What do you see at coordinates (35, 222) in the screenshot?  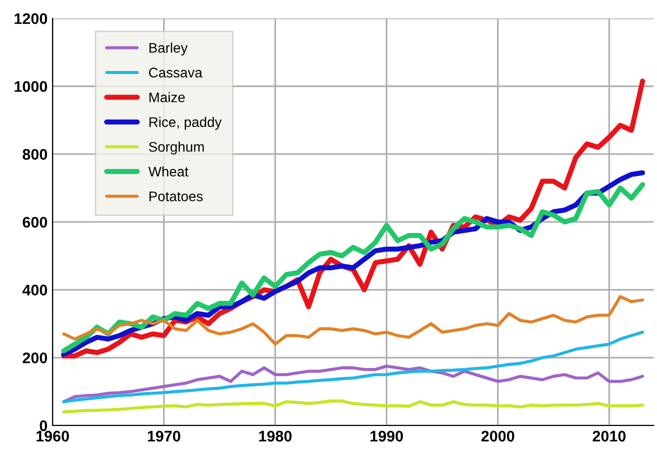 I see `y-tick-label: 600` at bounding box center [35, 222].